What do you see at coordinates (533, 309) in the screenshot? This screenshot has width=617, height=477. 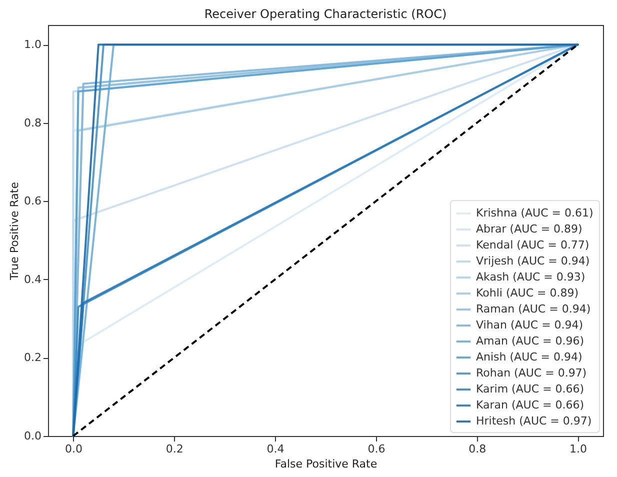 I see `legend-label: Raman (AUC = 0.94)` at bounding box center [533, 309].